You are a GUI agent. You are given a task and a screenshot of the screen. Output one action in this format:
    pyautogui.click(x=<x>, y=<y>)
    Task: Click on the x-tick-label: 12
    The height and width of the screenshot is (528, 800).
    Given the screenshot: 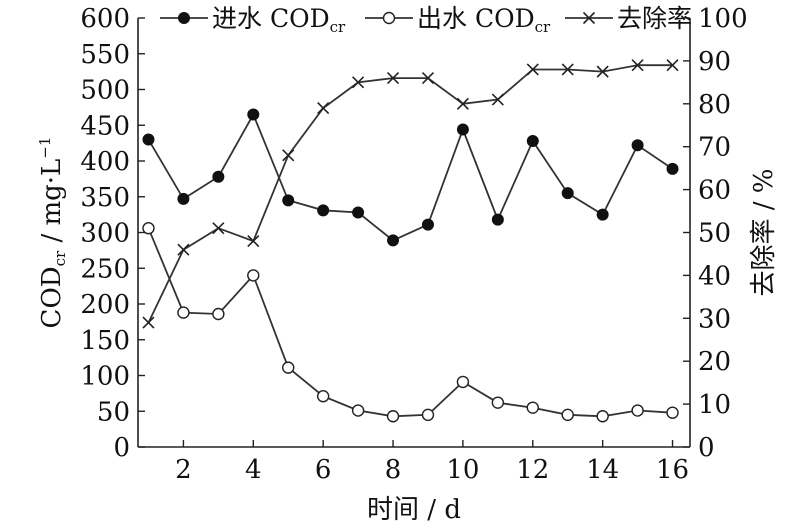 What is the action you would take?
    pyautogui.click(x=532, y=470)
    